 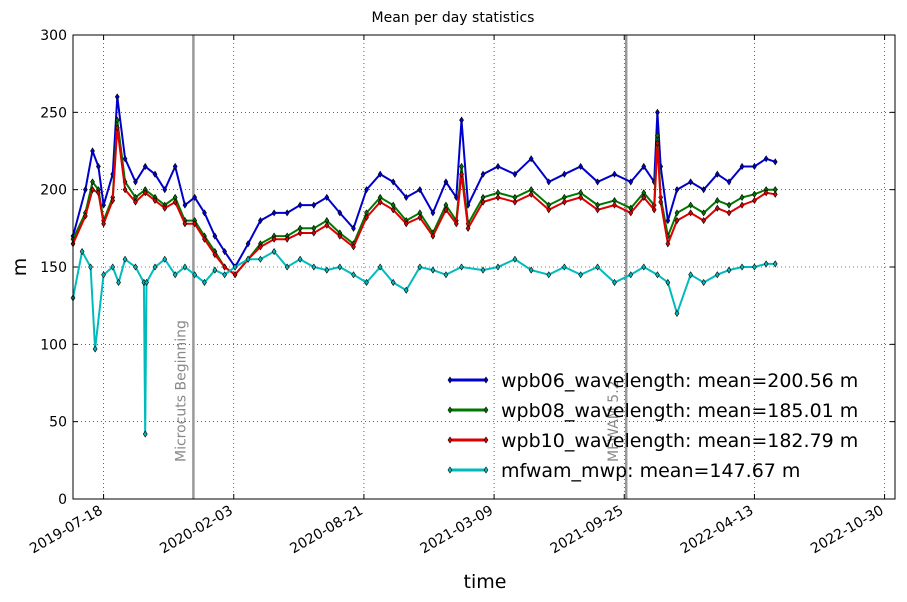 What do you see at coordinates (53, 268) in the screenshot?
I see `y-tick-label: 150` at bounding box center [53, 268].